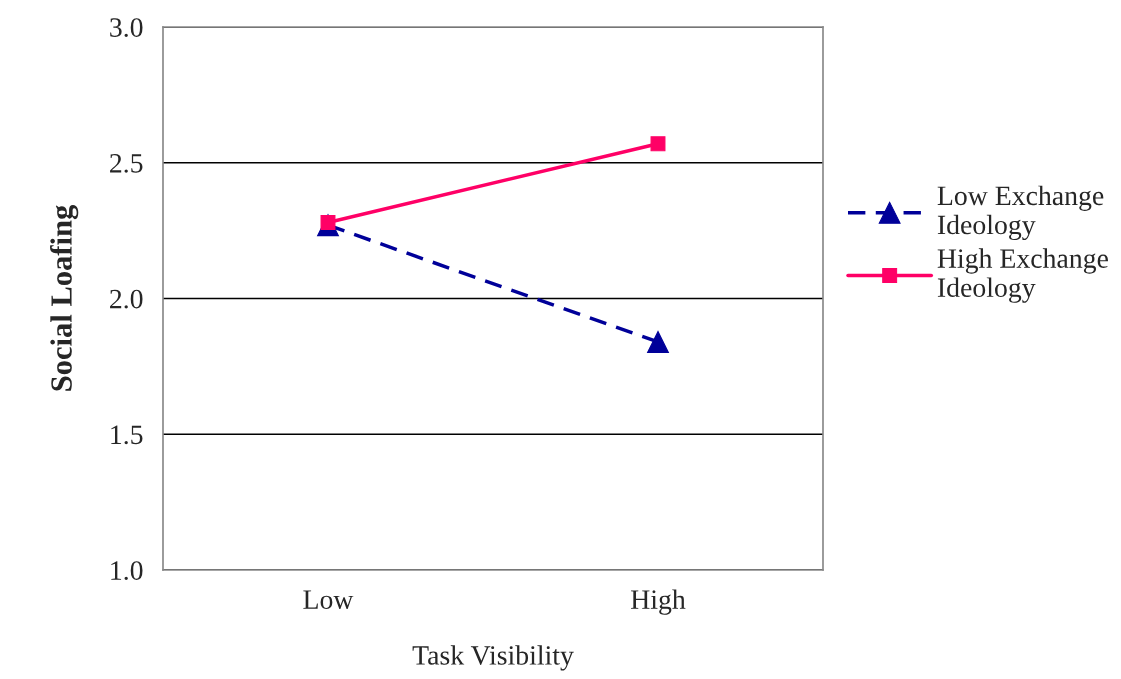  Describe the element at coordinates (126, 299) in the screenshot. I see `y-tick-label: 2.0` at that location.